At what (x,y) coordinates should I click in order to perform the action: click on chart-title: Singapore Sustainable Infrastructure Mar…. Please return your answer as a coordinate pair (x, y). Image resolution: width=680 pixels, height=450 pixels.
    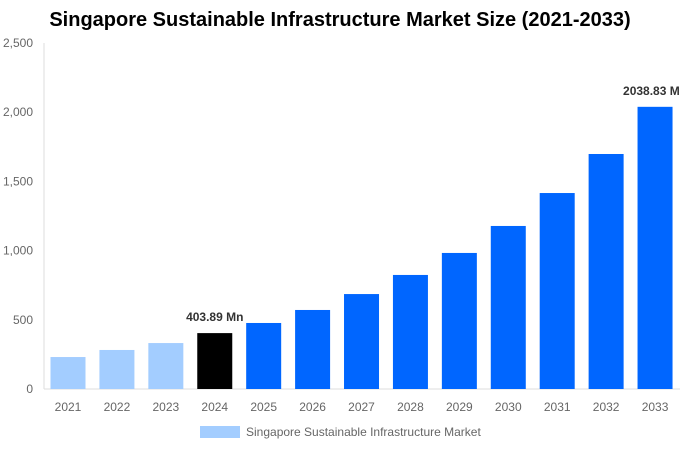
    Looking at the image, I should click on (340, 20).